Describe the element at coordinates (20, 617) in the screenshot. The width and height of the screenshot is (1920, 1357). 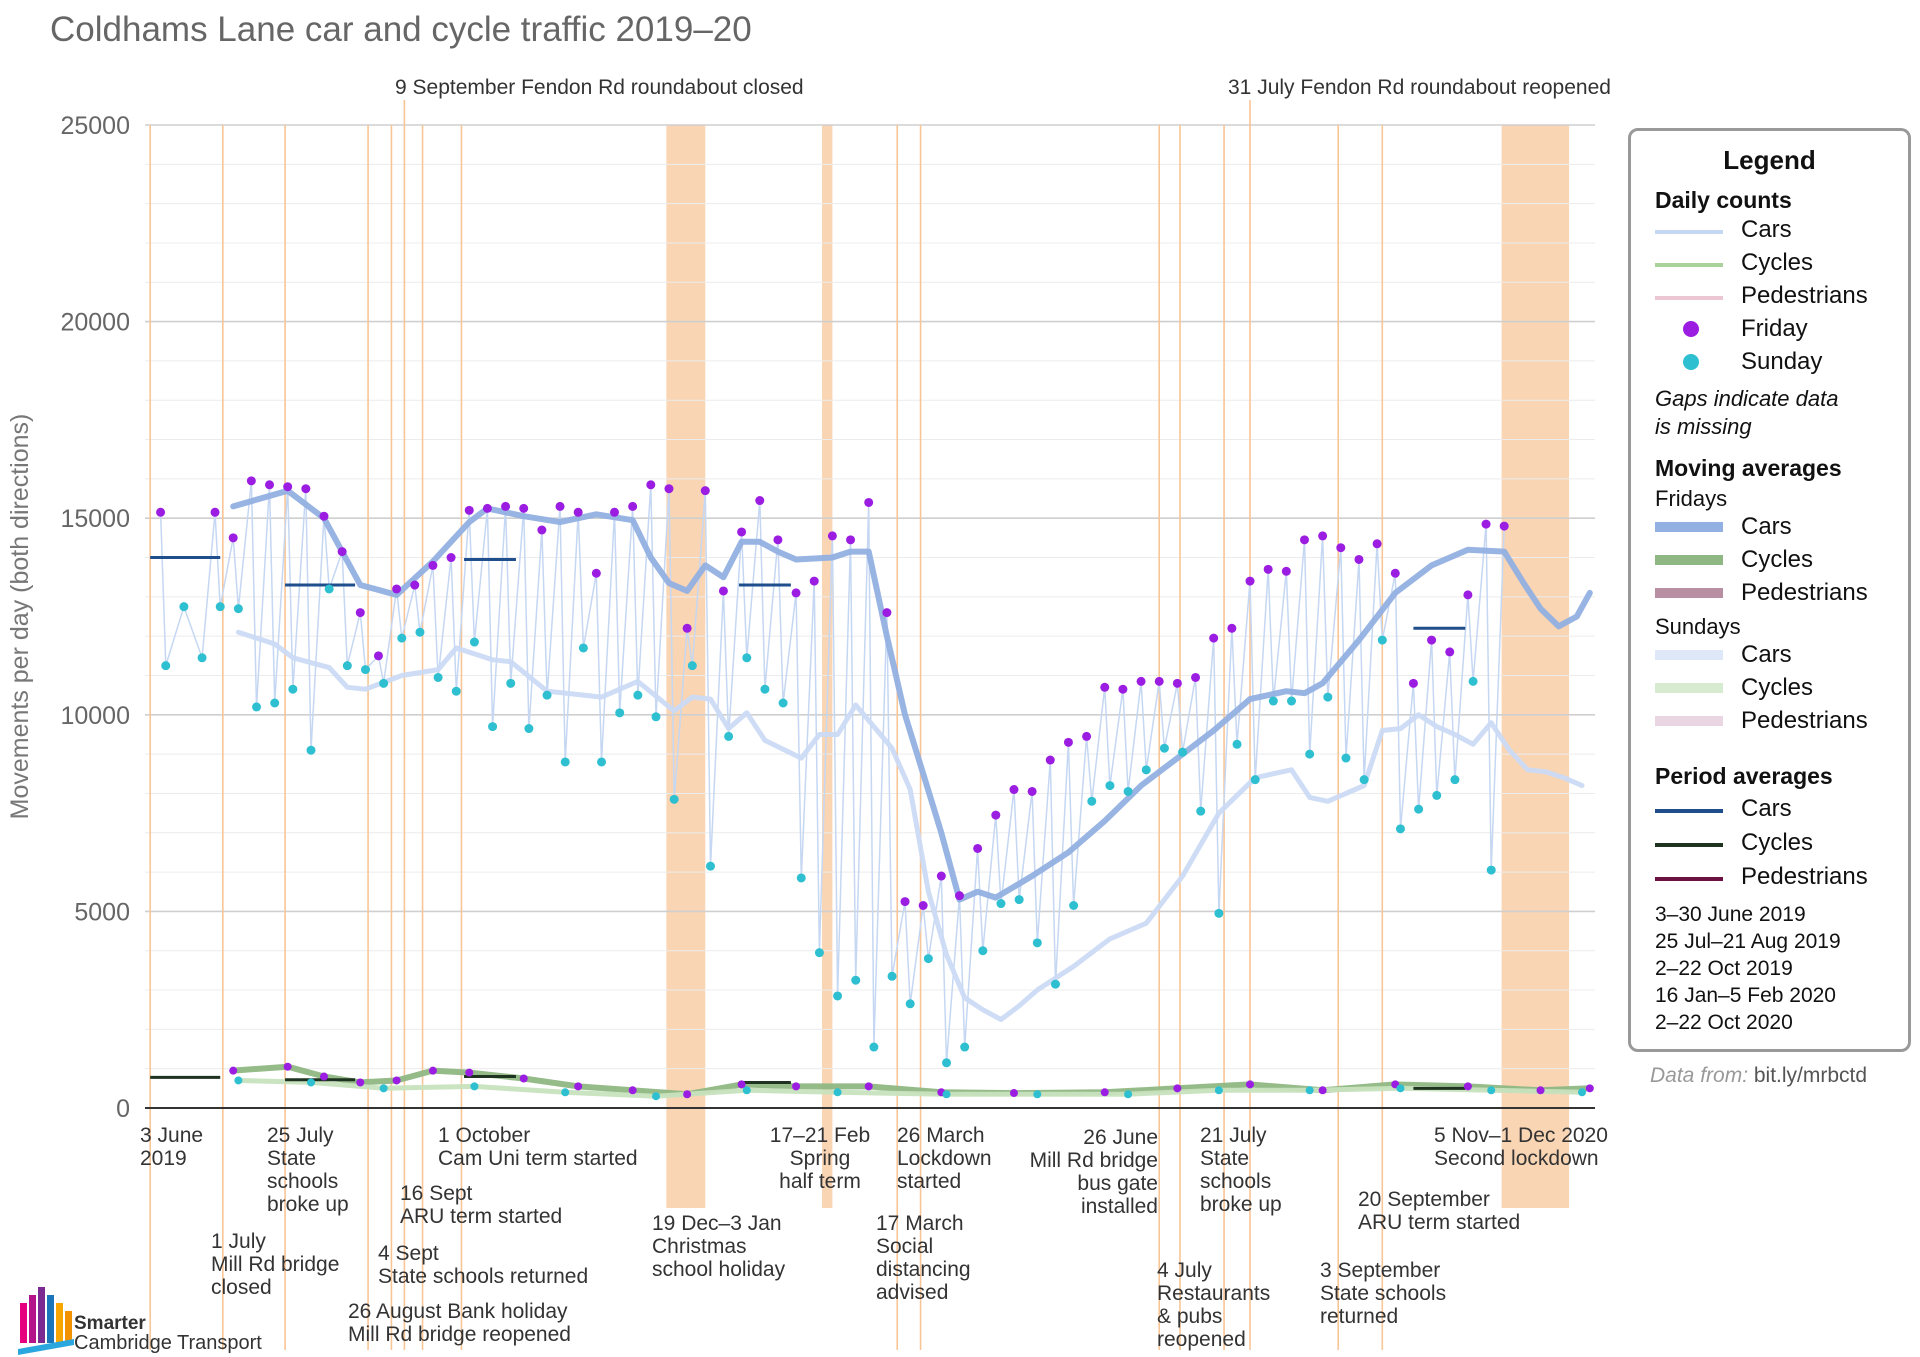
I see `y-axis-label: Movements per day (both directions)` at that location.